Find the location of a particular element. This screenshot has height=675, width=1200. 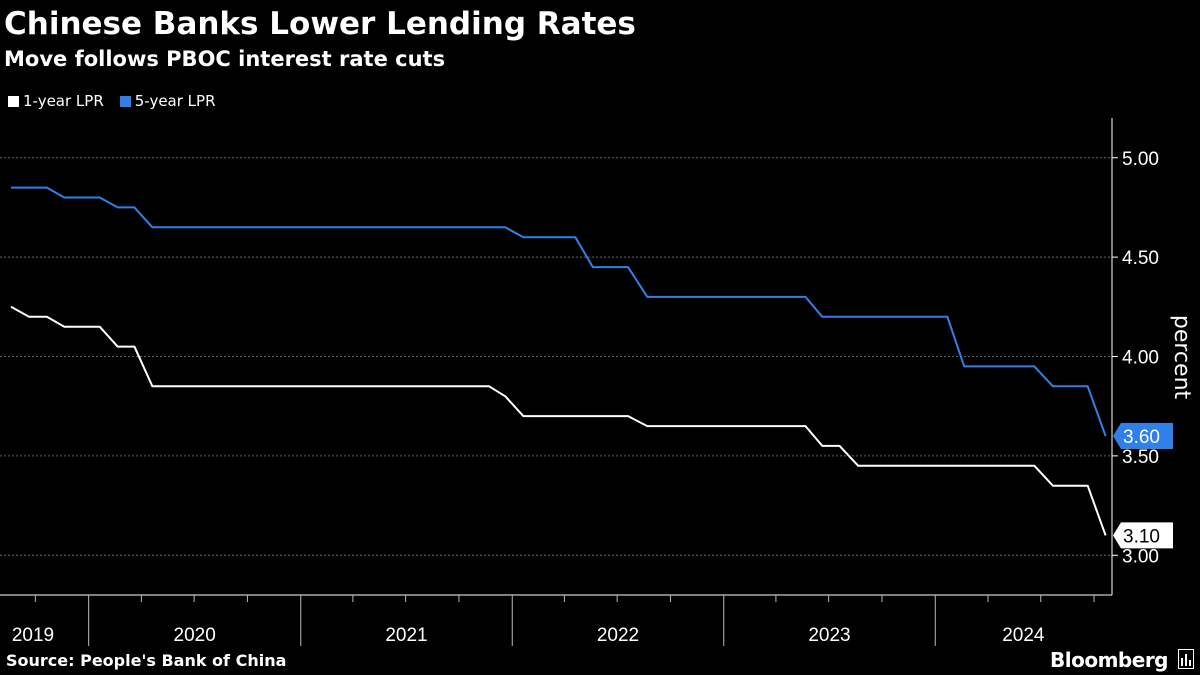

last-value-label-1y-box is located at coordinates (1143, 535).